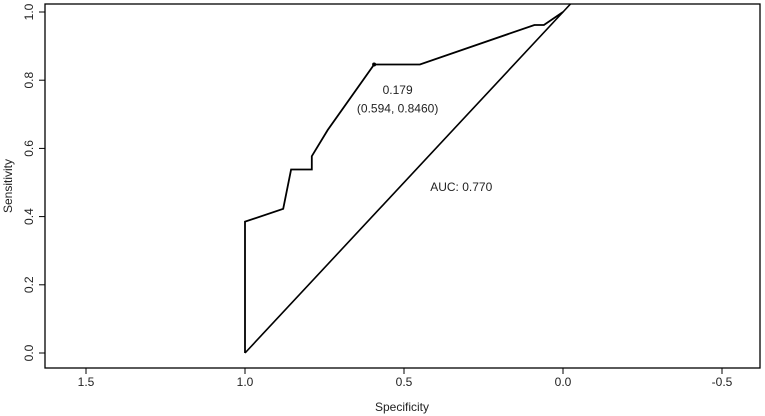 This screenshot has width=765, height=416. I want to click on x-axis: 1.5 1.0 0.5 0.0 -0.5, so click(405, 378).